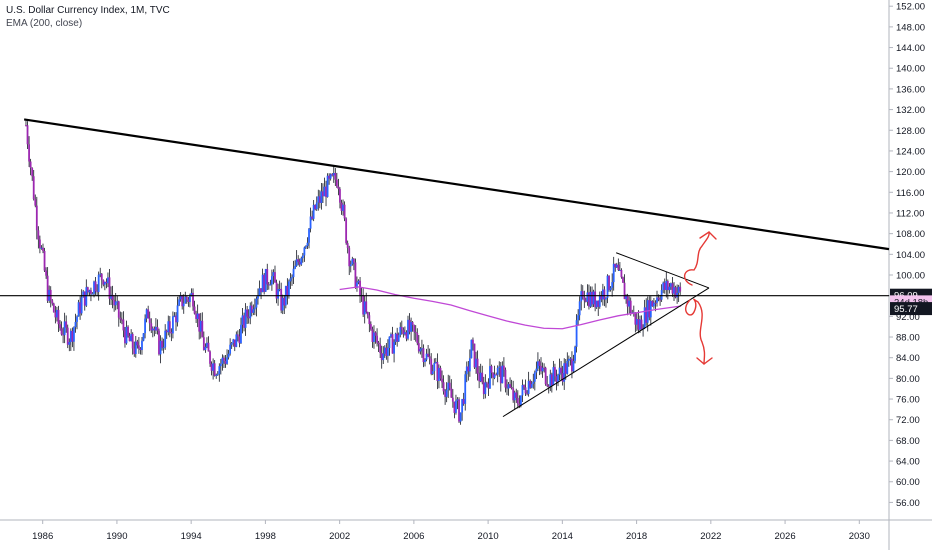 The width and height of the screenshot is (932, 555). What do you see at coordinates (413, 536) in the screenshot?
I see `x-tick-label: 2006` at bounding box center [413, 536].